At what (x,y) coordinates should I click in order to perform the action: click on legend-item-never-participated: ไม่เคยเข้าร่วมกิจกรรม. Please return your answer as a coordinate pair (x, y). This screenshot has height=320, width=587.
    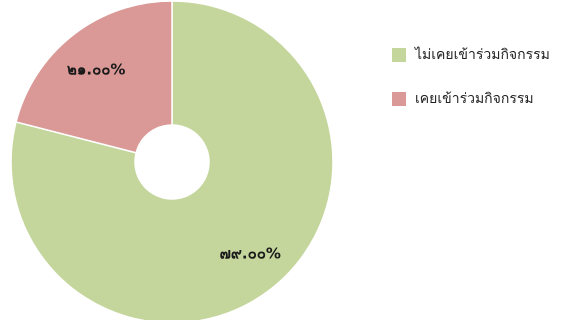
    Looking at the image, I should click on (489, 55).